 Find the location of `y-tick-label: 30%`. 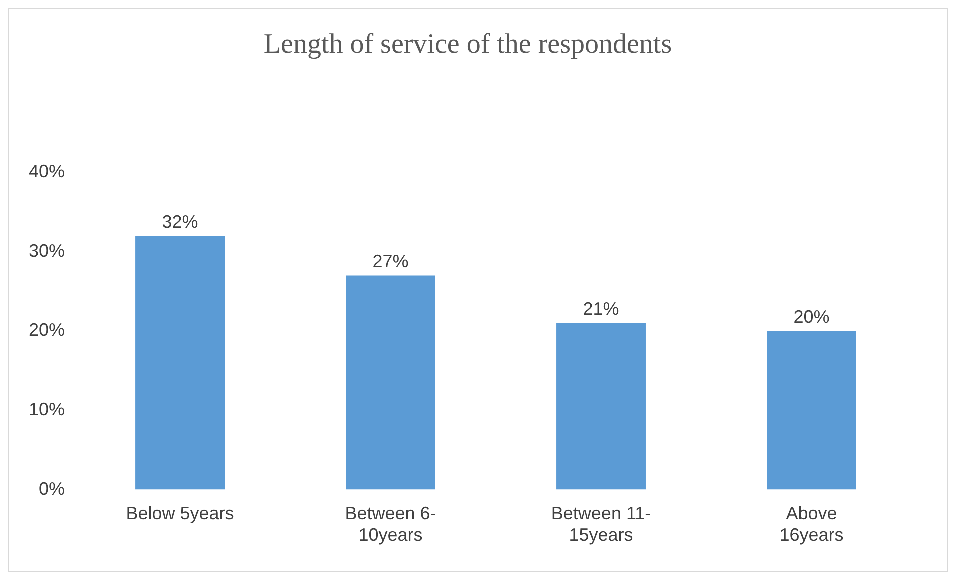

y-tick-label: 30% is located at coordinates (47, 250).